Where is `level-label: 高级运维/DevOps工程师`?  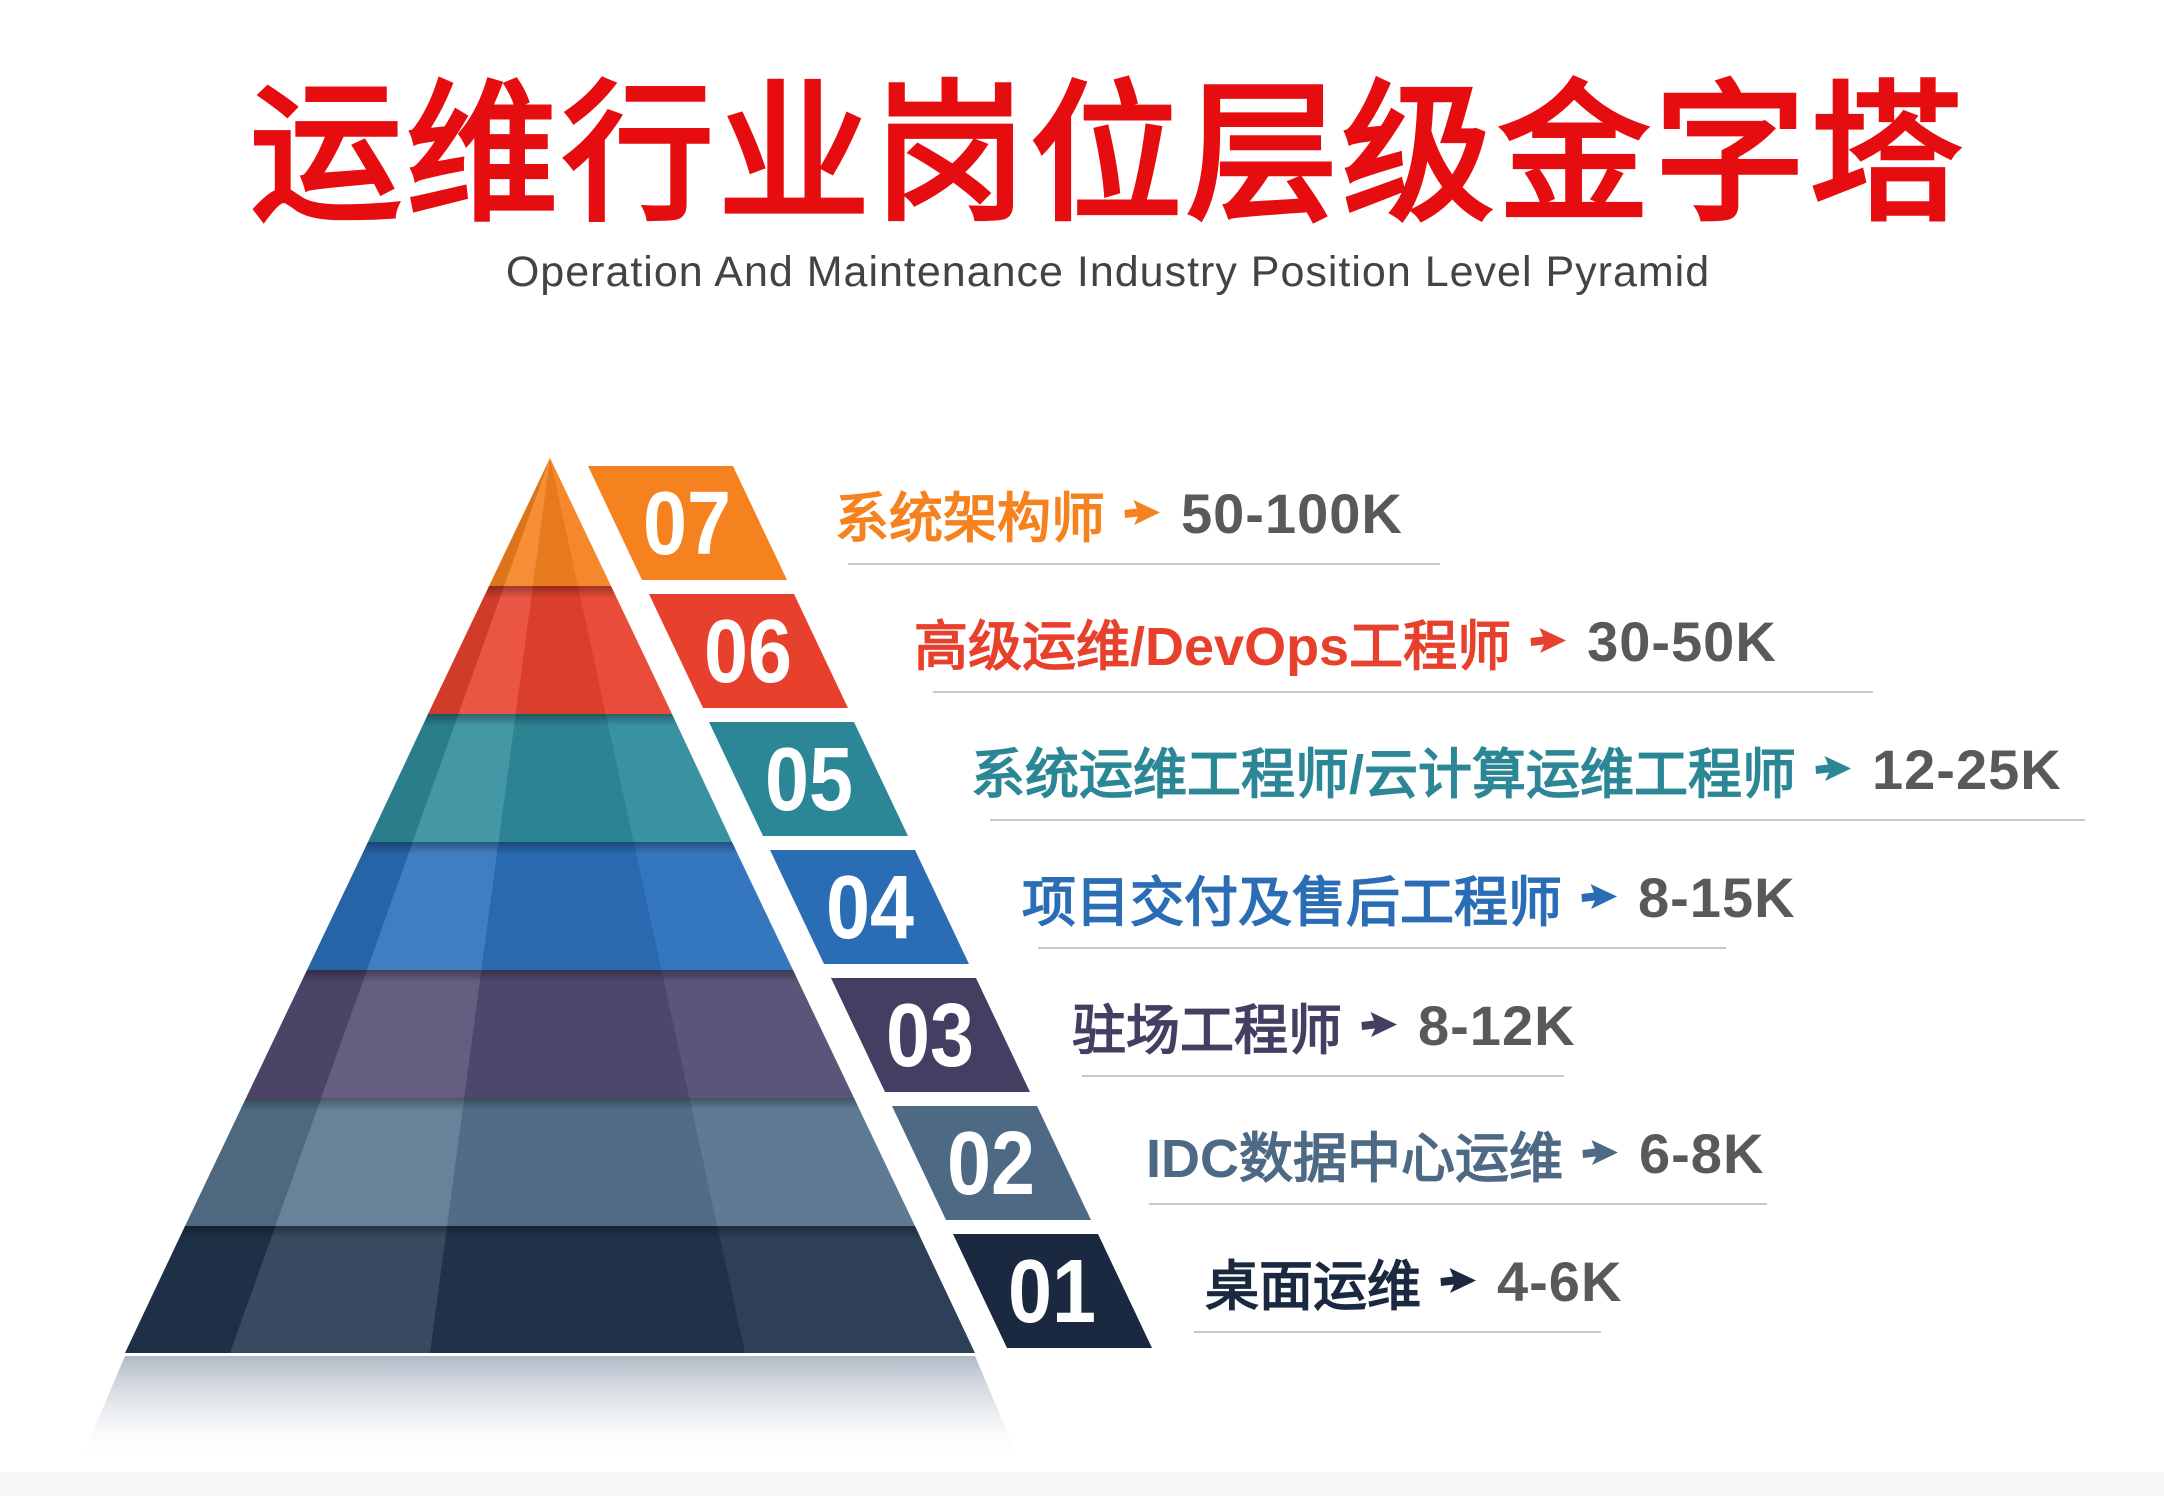
level-label: 高级运维/DevOps工程师 is located at coordinates (1213, 646).